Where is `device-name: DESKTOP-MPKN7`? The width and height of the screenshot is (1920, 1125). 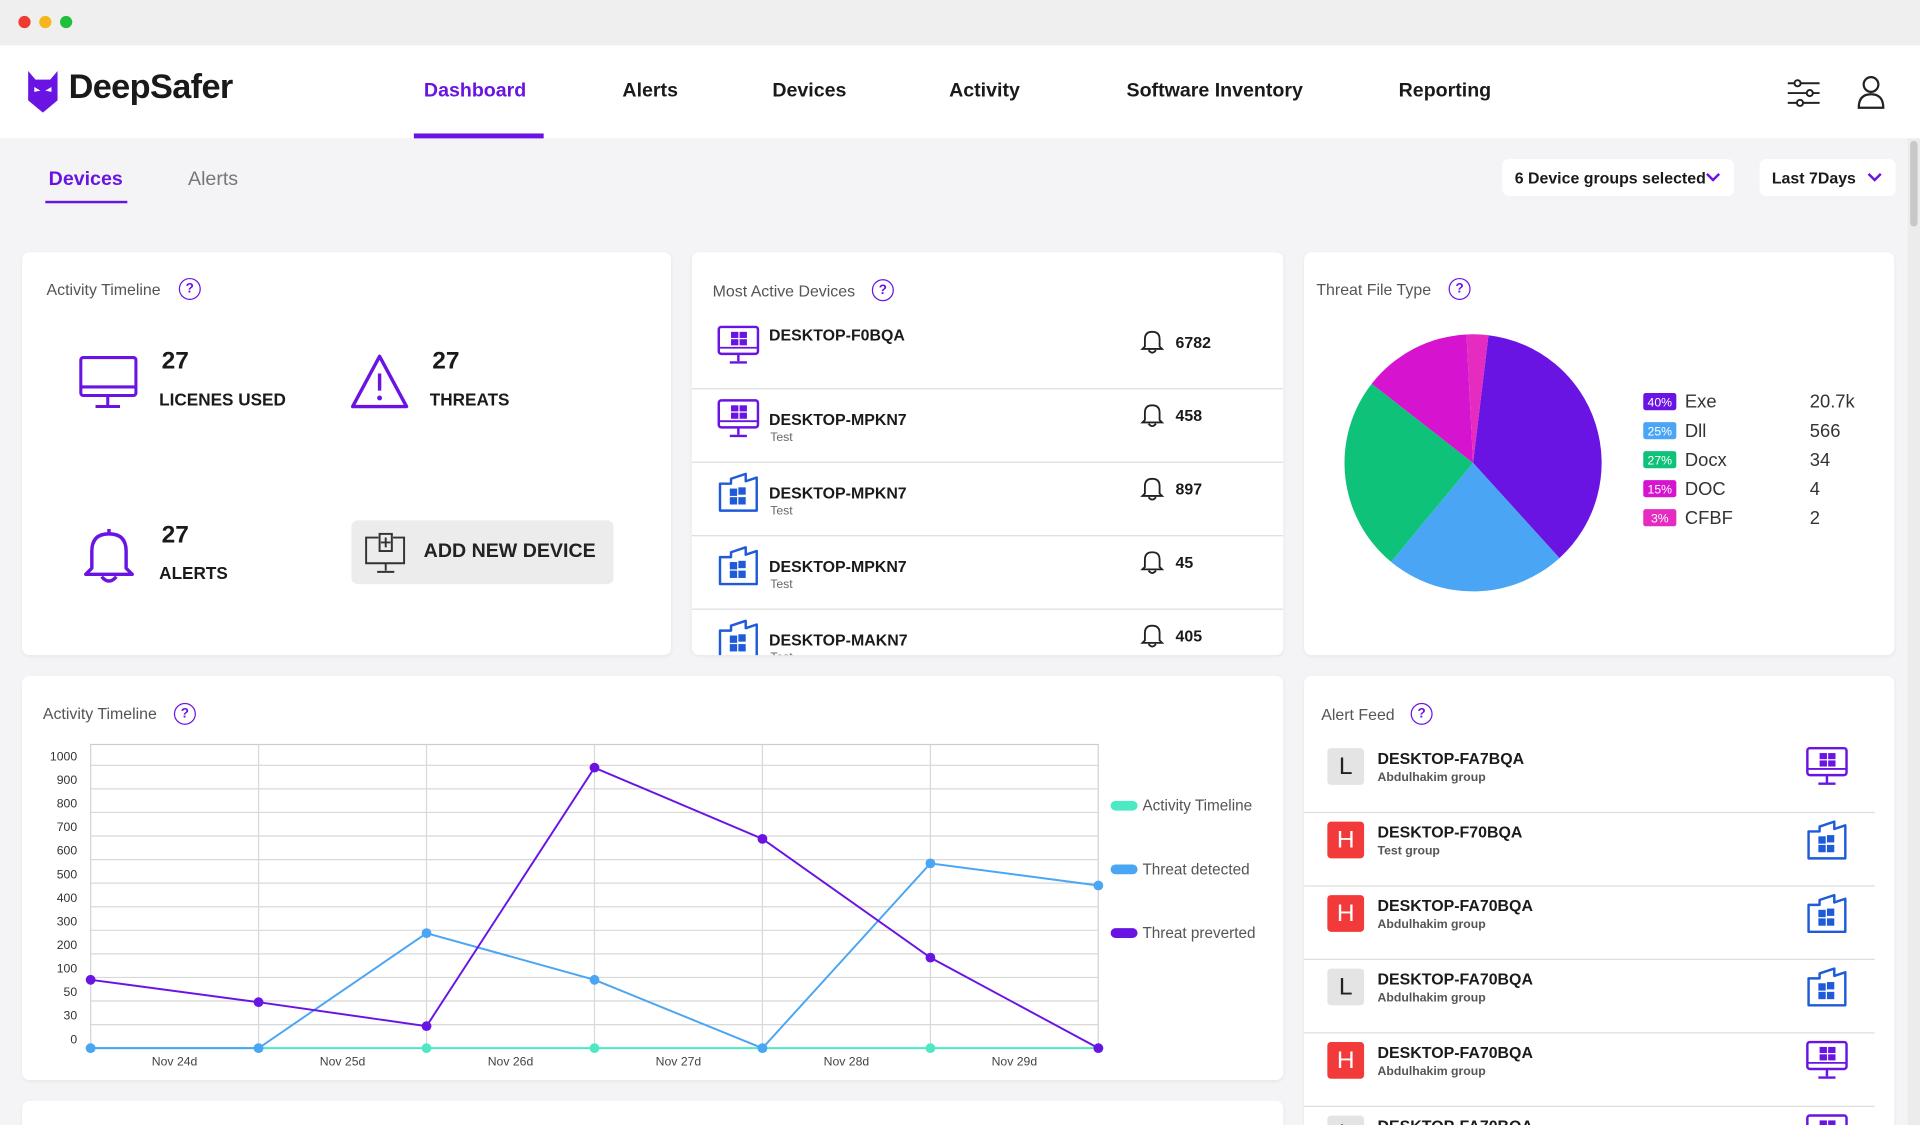
device-name: DESKTOP-MPKN7 is located at coordinates (837, 493).